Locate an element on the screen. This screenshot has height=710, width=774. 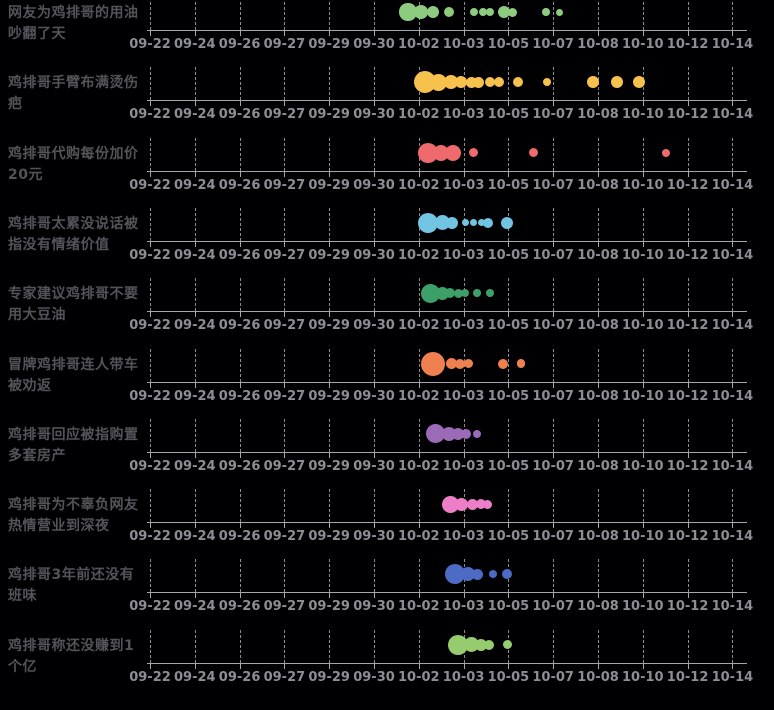
axis-tick-label: 09-30 is located at coordinates (374, 677).